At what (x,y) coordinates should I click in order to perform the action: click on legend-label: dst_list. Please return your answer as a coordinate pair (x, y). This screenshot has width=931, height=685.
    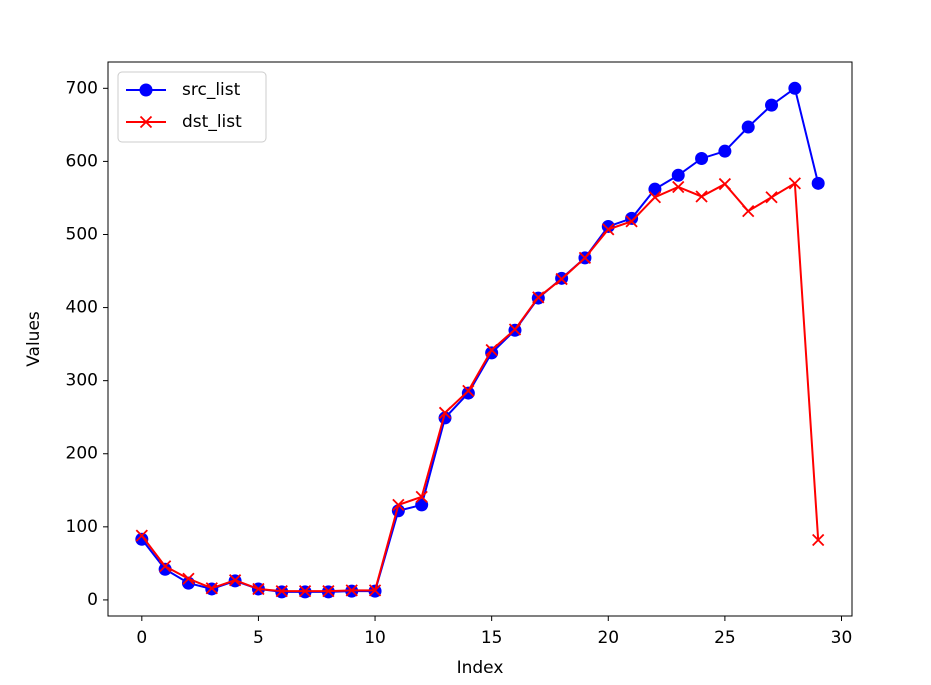
    Looking at the image, I should click on (212, 122).